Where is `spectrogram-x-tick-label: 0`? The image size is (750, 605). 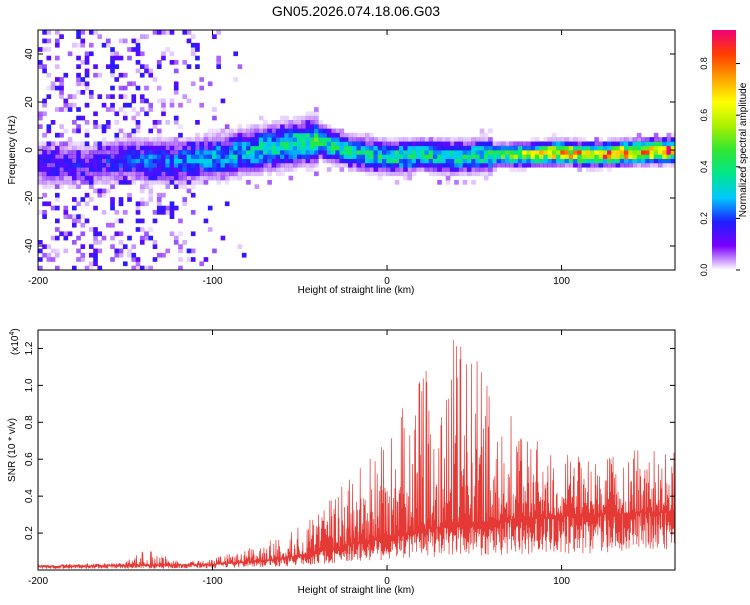 spectrogram-x-tick-label: 0 is located at coordinates (387, 281).